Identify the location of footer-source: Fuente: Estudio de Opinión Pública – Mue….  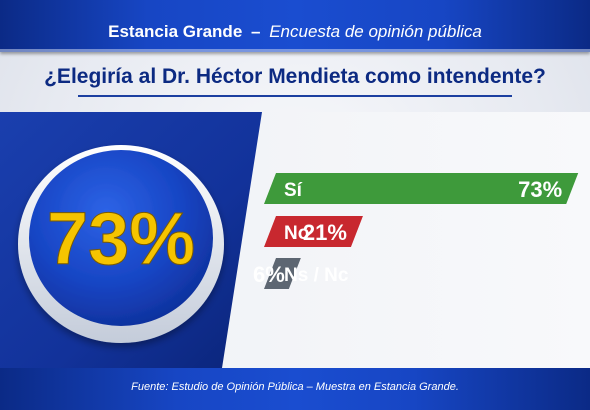
(295, 387).